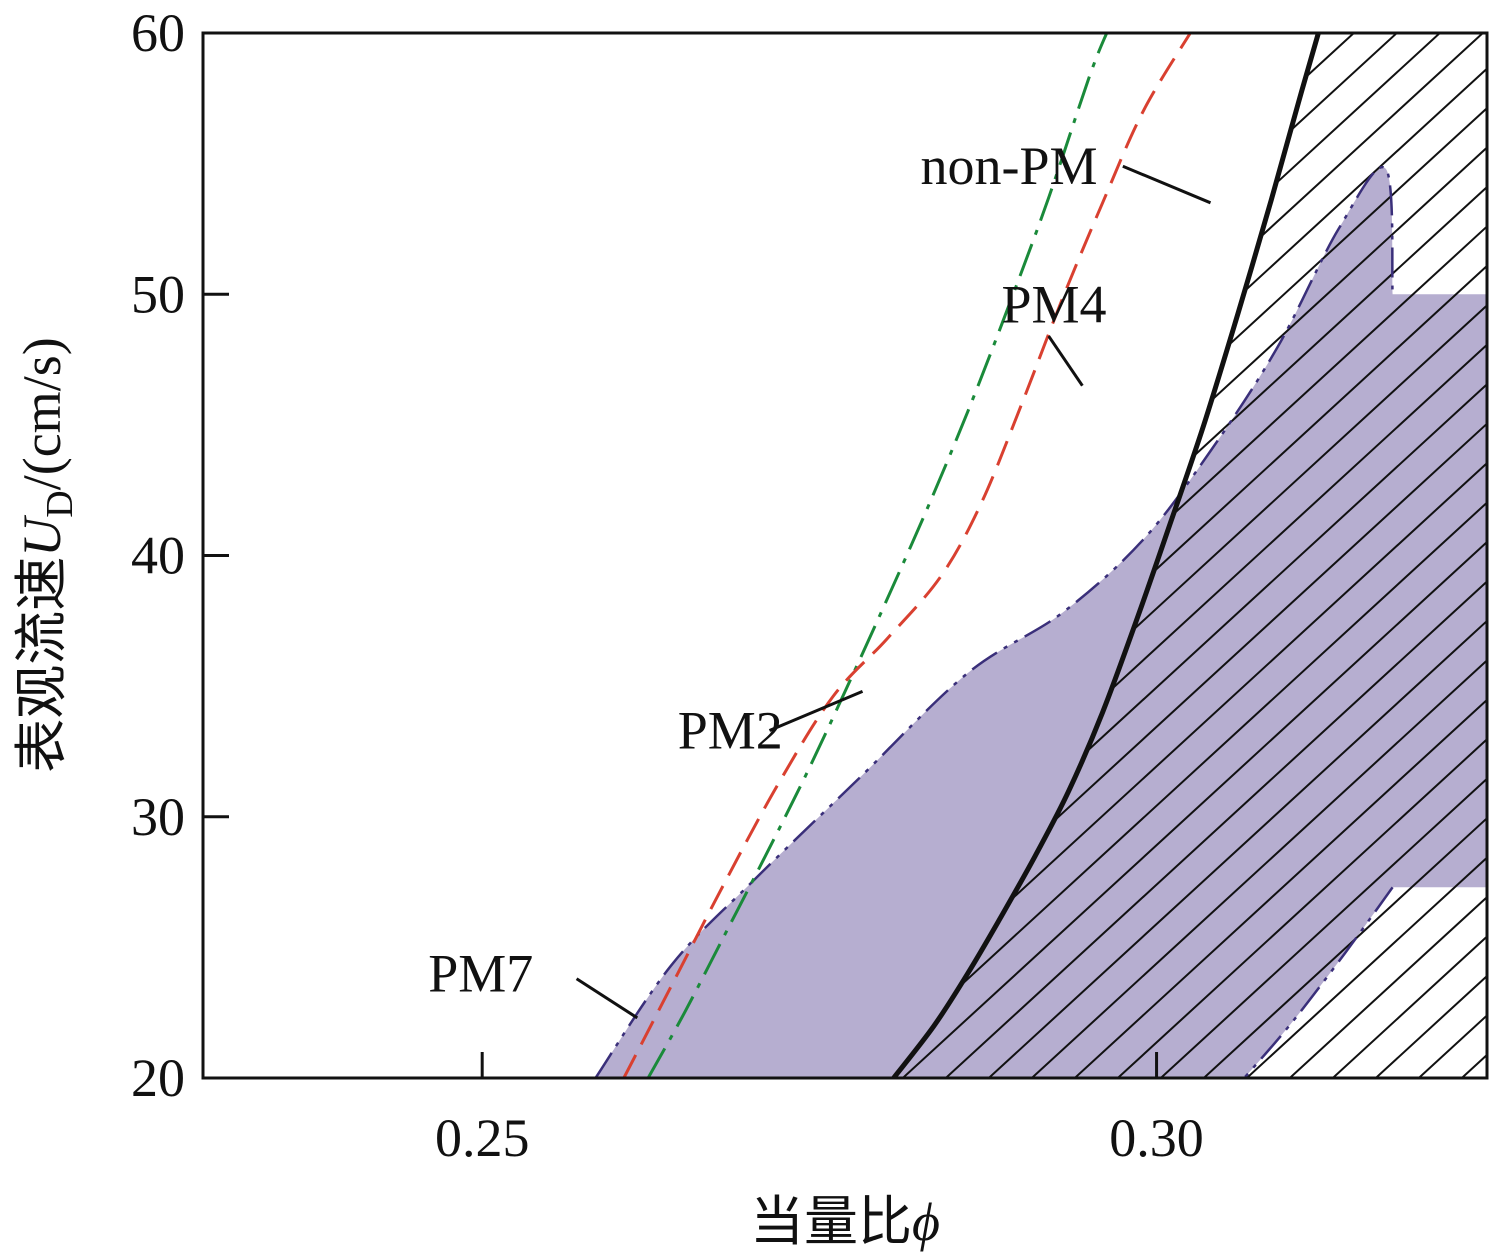 Image resolution: width=1490 pixels, height=1257 pixels. What do you see at coordinates (1167, 184) in the screenshot?
I see `annotation-pointer-non-pm` at bounding box center [1167, 184].